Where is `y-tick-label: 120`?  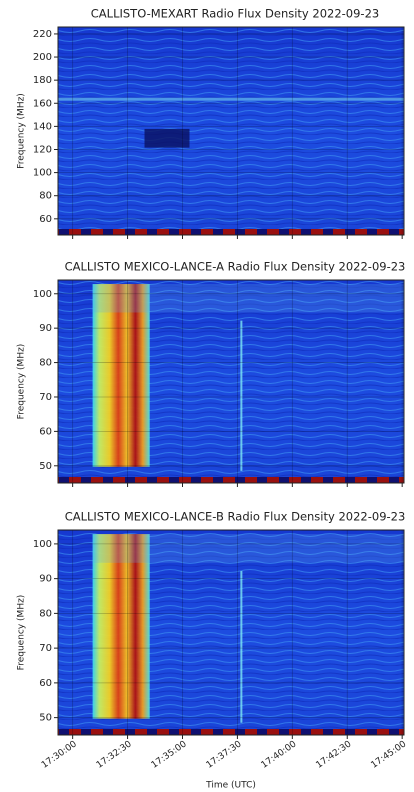 y-tick-label: 120 is located at coordinates (42, 149).